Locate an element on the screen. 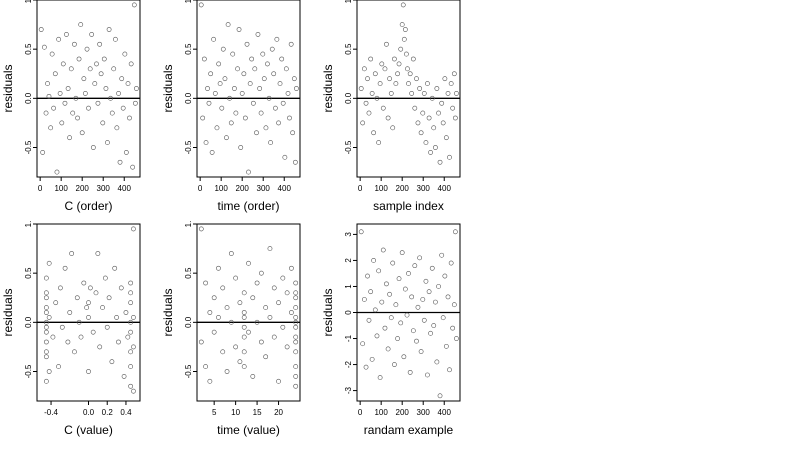 Image resolution: width=800 pixels, height=450 pixels. y-tick-label: -2 is located at coordinates (348, 364).